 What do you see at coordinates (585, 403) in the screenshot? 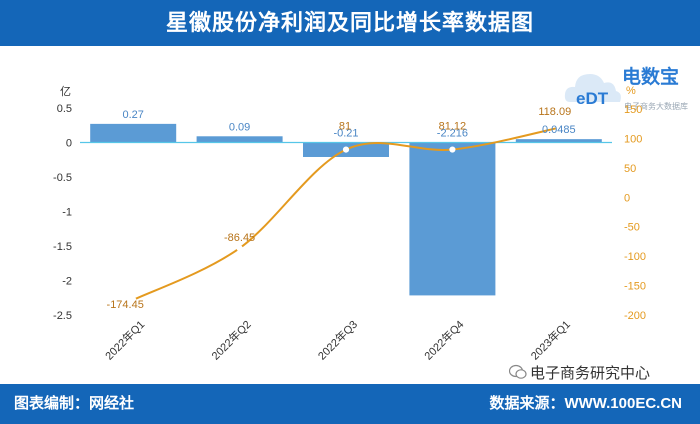
I see `footer-source: 数据来源：WWW.100EC.CN` at bounding box center [585, 403].